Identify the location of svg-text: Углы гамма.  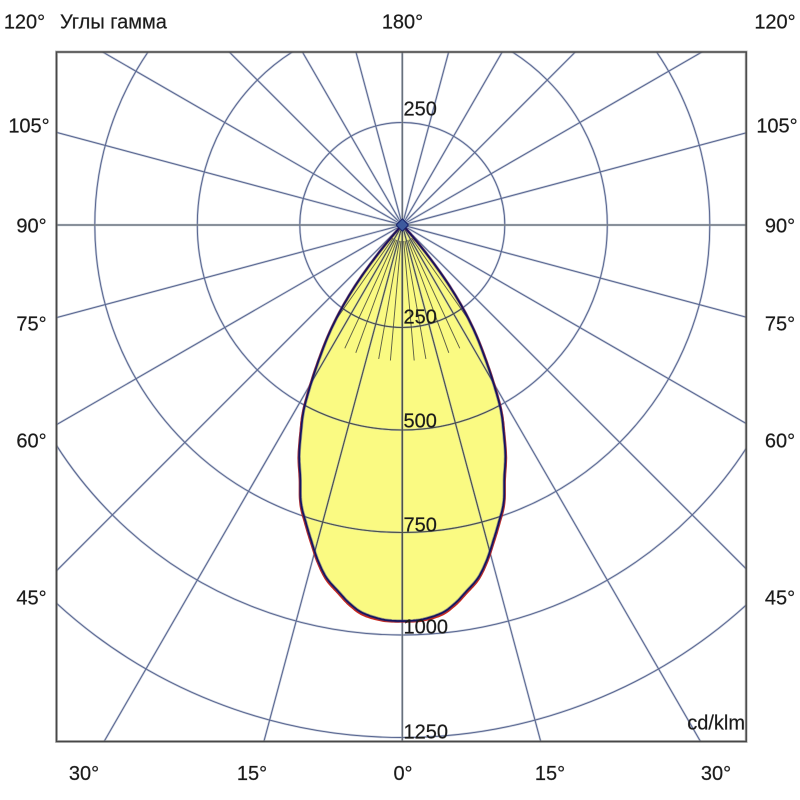
(114, 23).